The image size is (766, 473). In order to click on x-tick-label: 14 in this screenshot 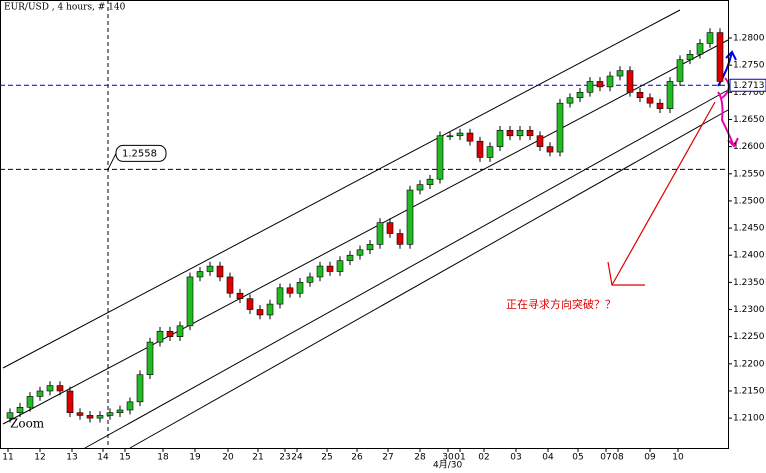, I will do `click(103, 458)`.